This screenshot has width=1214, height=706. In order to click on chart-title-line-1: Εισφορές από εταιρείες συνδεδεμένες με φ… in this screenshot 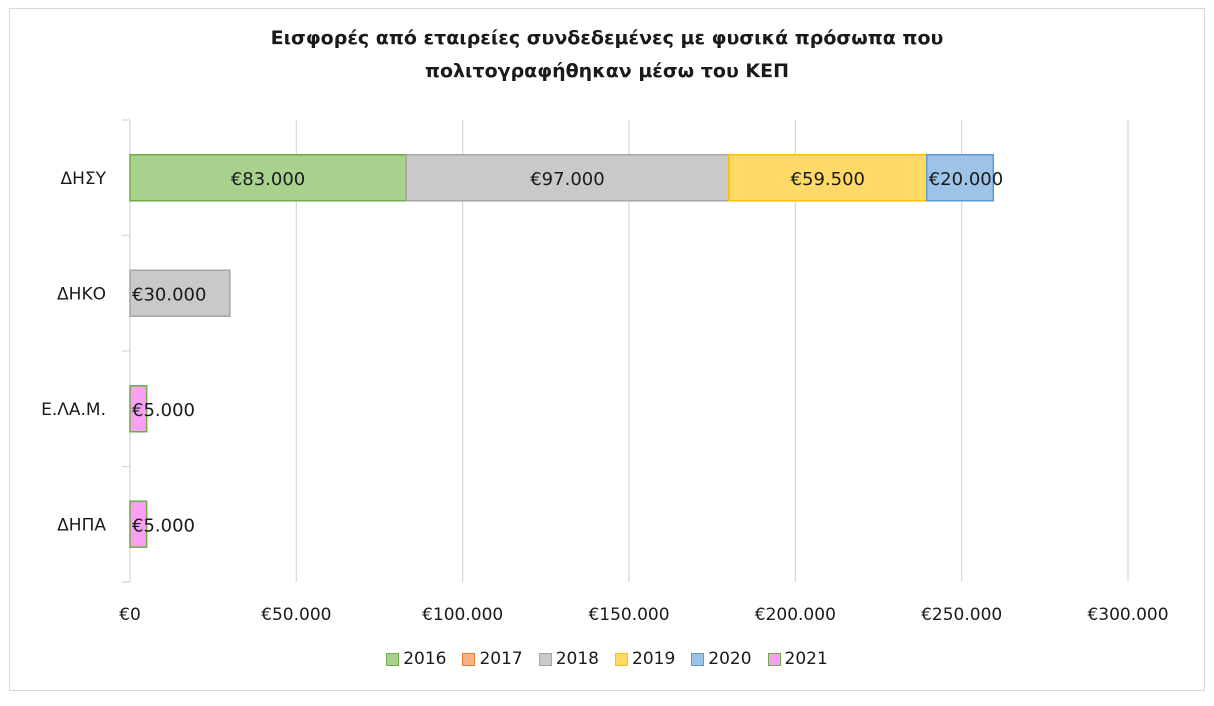, I will do `click(607, 38)`.